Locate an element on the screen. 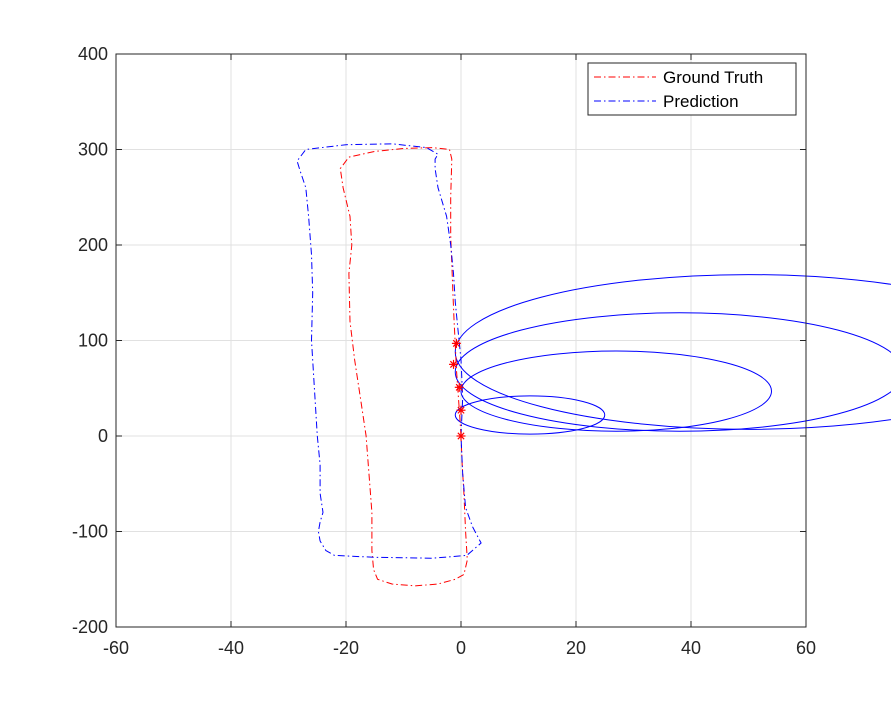 The height and width of the screenshot is (703, 891). y-tick-label: -100 is located at coordinates (90, 532).